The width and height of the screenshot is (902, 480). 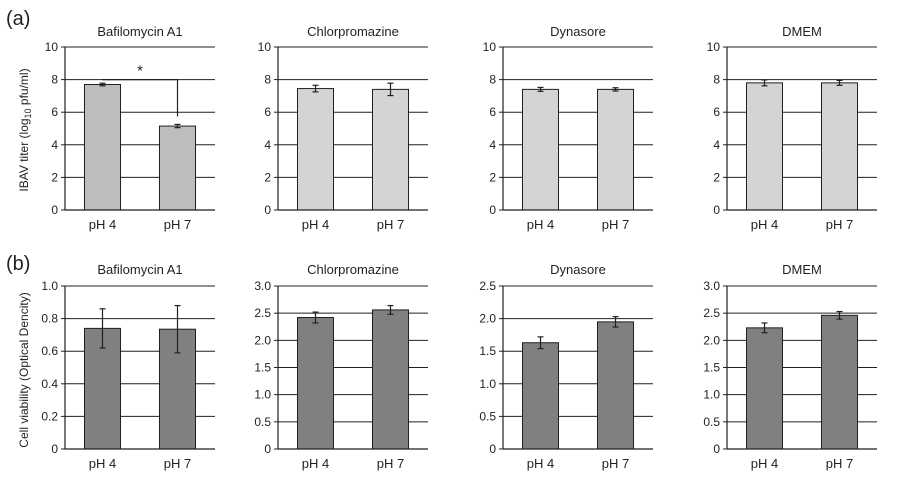 I want to click on chart-panel: Dynasore 0 0.5 1.0 1.5 2.0 2.5 pH 4 pH 7, so click(x=566, y=366).